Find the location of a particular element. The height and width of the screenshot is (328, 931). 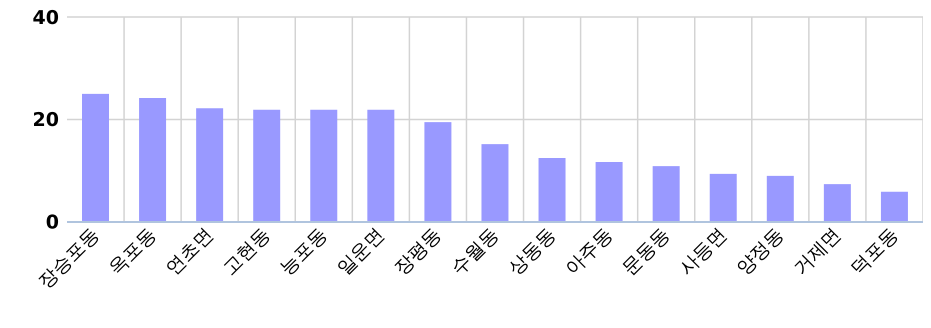

y-tick-label: 0 is located at coordinates (52, 223).